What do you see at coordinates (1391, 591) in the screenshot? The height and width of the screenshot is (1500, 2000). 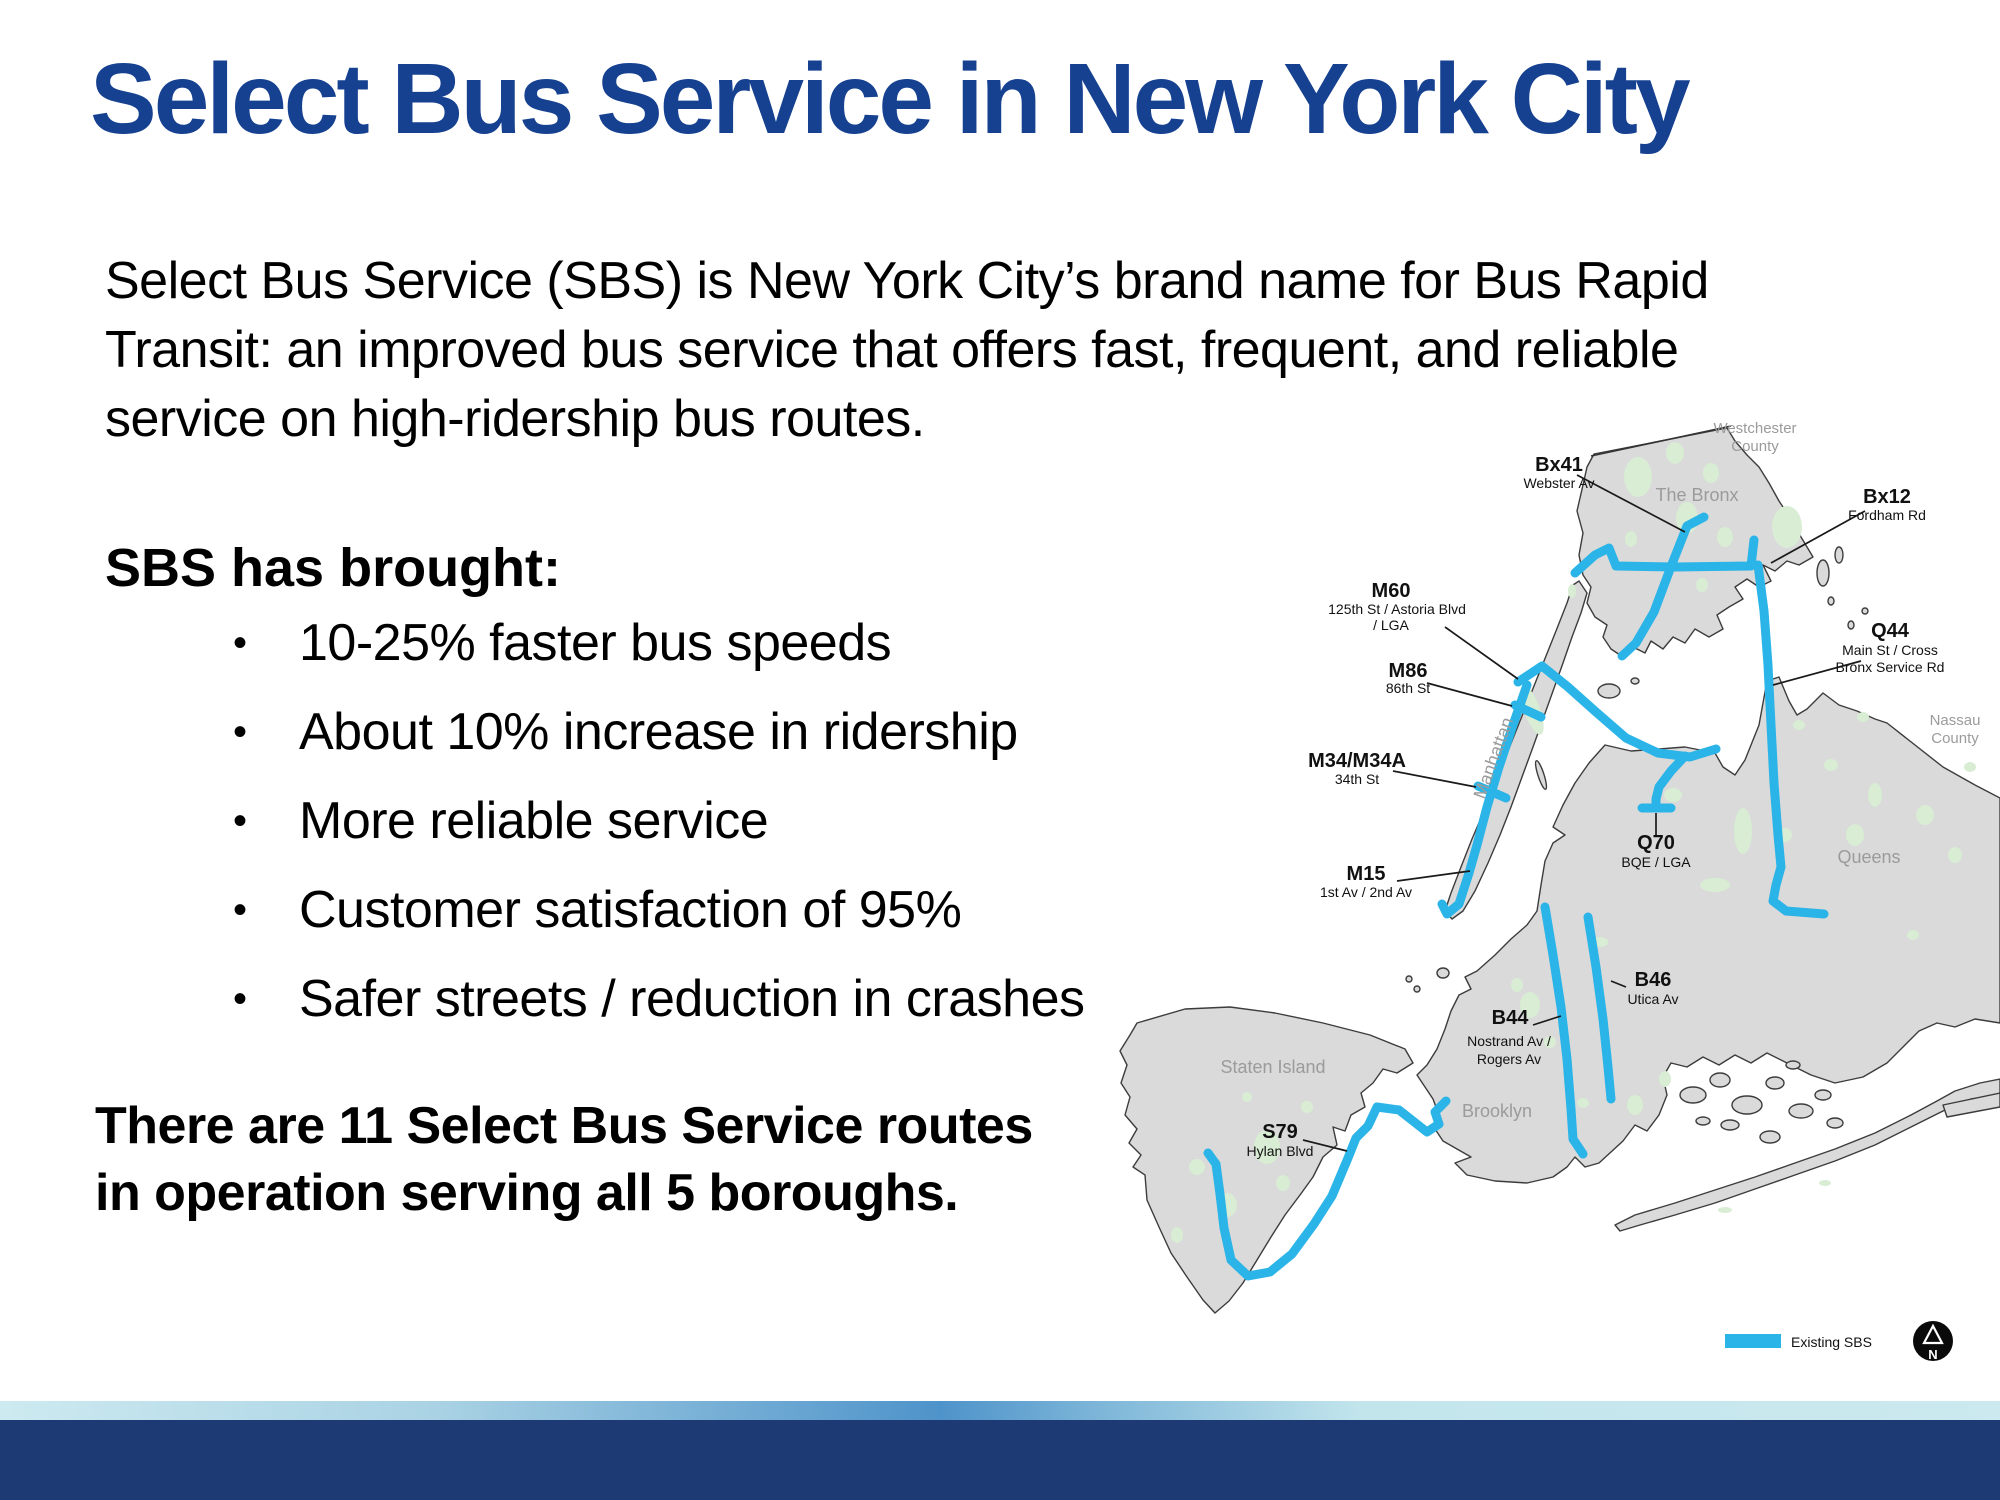 I see `route-label-m60: M60` at bounding box center [1391, 591].